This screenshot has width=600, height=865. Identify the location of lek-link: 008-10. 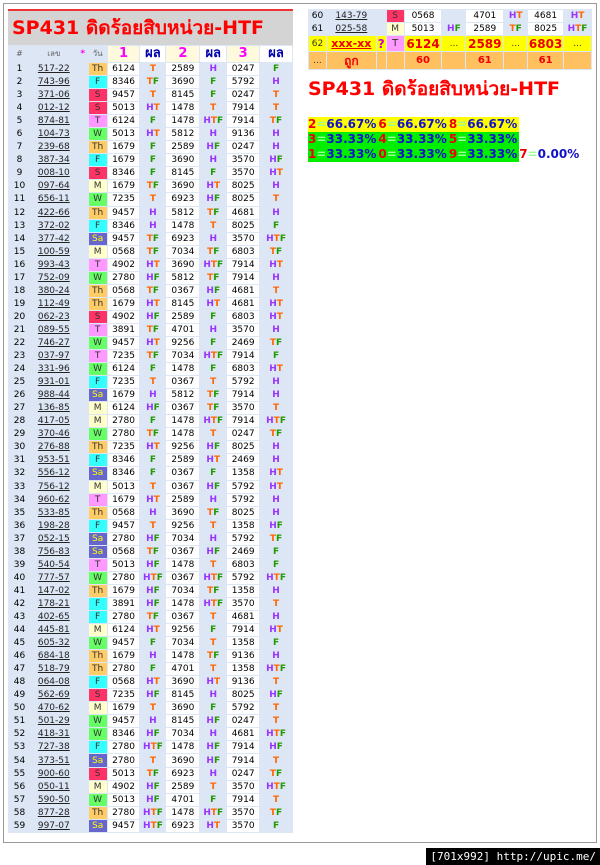
(53, 173).